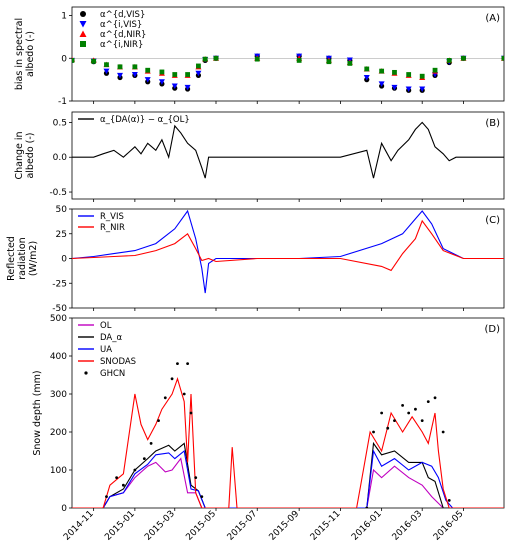  I want to click on legend-entry: α^{d,NIR}, so click(112, 35).